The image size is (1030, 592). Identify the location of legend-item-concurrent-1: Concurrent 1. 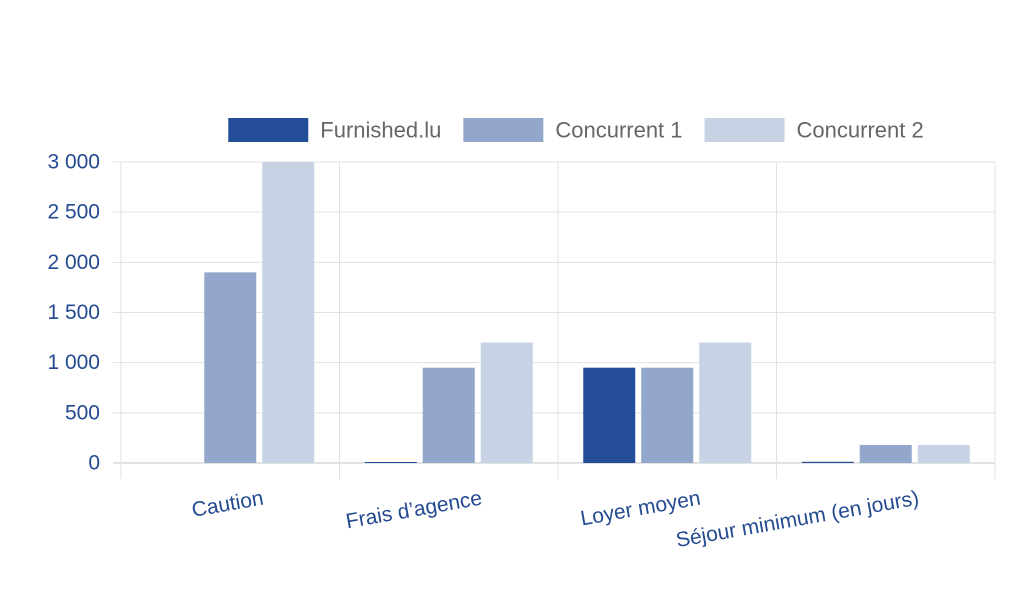
(573, 130).